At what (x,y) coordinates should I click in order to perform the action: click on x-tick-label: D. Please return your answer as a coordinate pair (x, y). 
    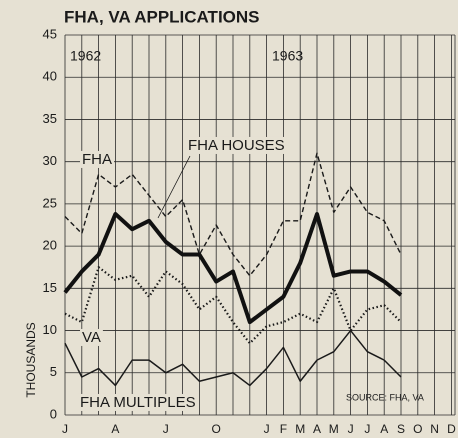
    Looking at the image, I should click on (451, 429).